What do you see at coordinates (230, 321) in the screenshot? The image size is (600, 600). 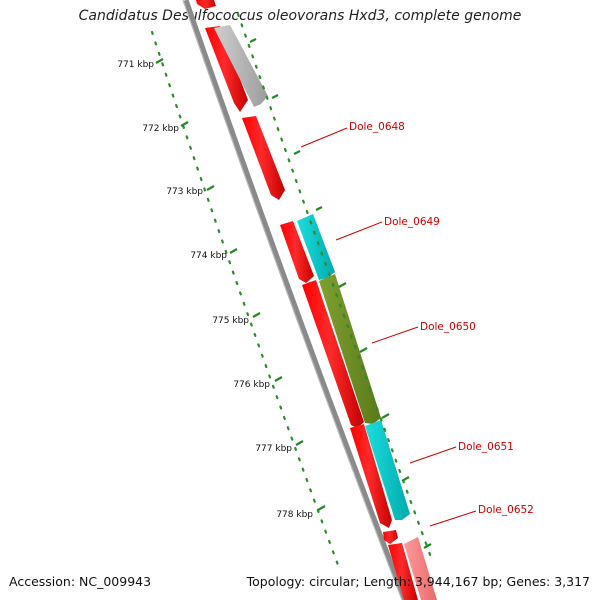 I see `ruler-label: 775 kbp` at bounding box center [230, 321].